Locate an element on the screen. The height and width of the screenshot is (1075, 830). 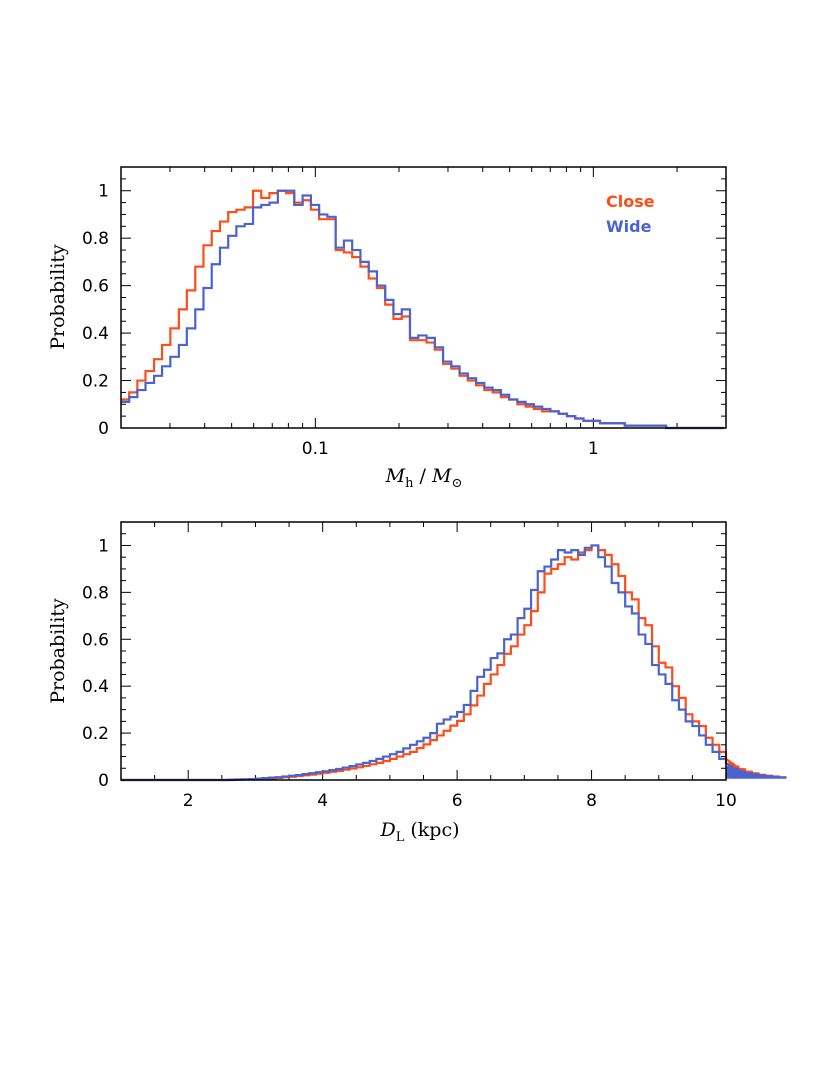
mass-chart-ytick-label: 0 is located at coordinates (103, 429).